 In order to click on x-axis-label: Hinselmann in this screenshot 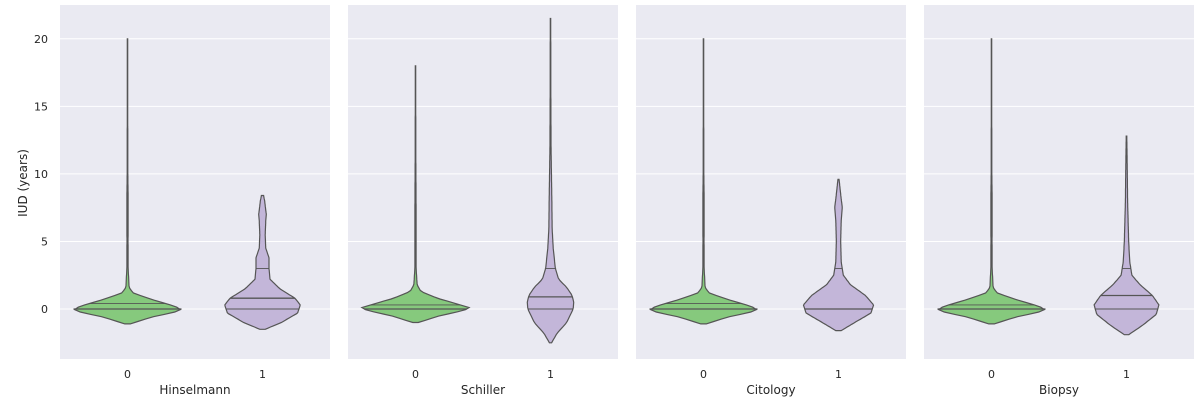, I will do `click(194, 390)`.